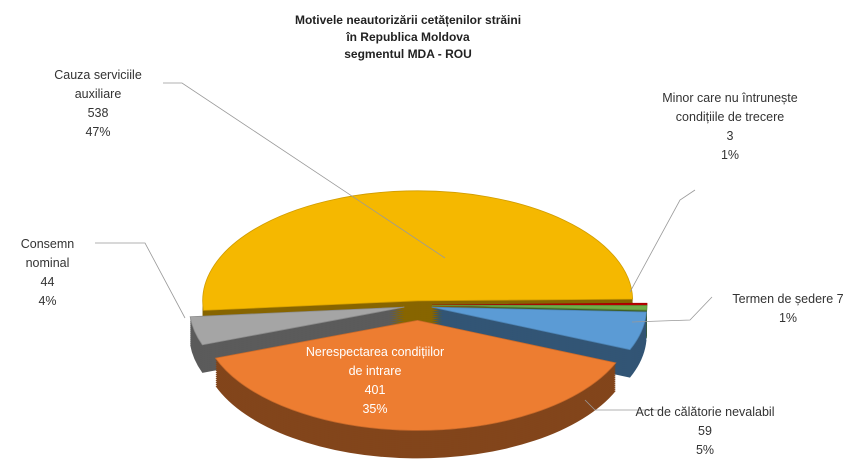 This screenshot has width=862, height=468. I want to click on data-label: Act de călătorie nevalabil 59 5%, so click(705, 431).